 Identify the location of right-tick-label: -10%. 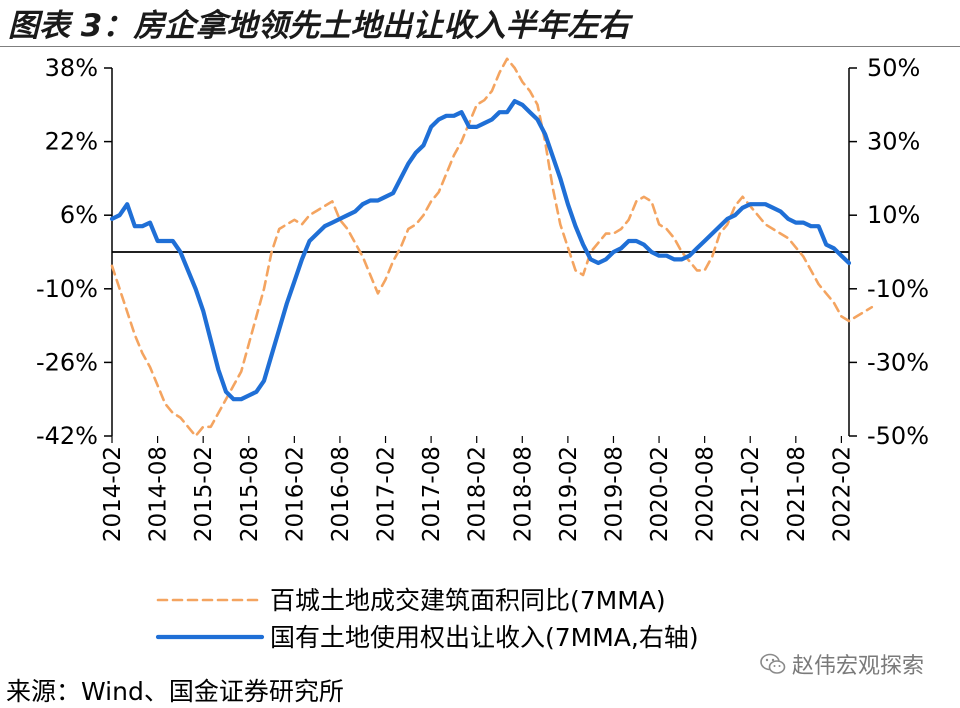
(898, 289).